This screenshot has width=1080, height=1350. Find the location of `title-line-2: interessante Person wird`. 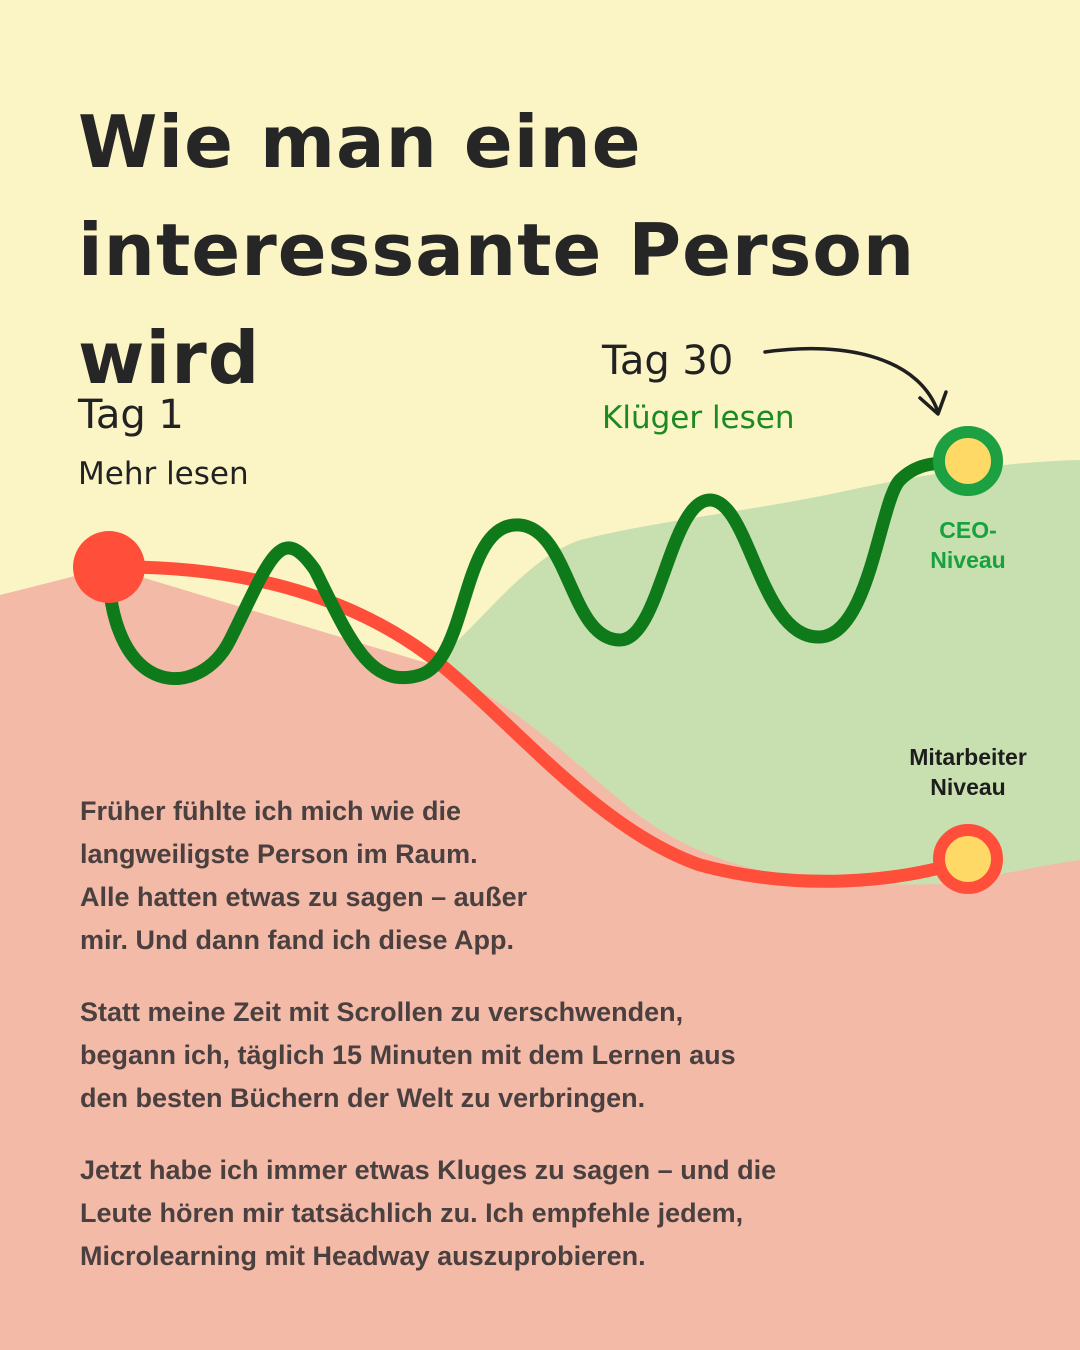

title-line-2: interessante Person wird is located at coordinates (497, 304).